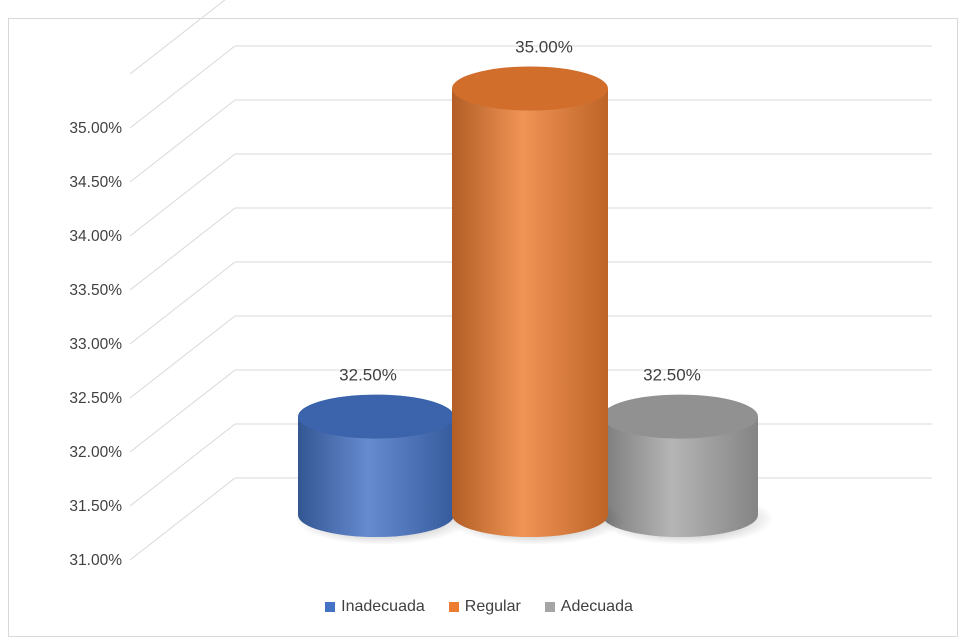 This screenshot has height=637, width=958. Describe the element at coordinates (95, 398) in the screenshot. I see `y-tick-label: 32.50%` at that location.